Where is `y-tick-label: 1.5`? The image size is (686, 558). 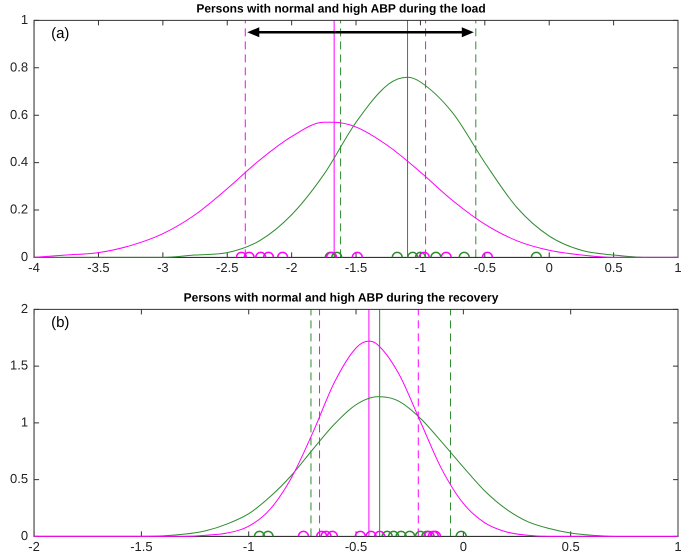 y-tick-label: 1.5 is located at coordinates (19, 365).